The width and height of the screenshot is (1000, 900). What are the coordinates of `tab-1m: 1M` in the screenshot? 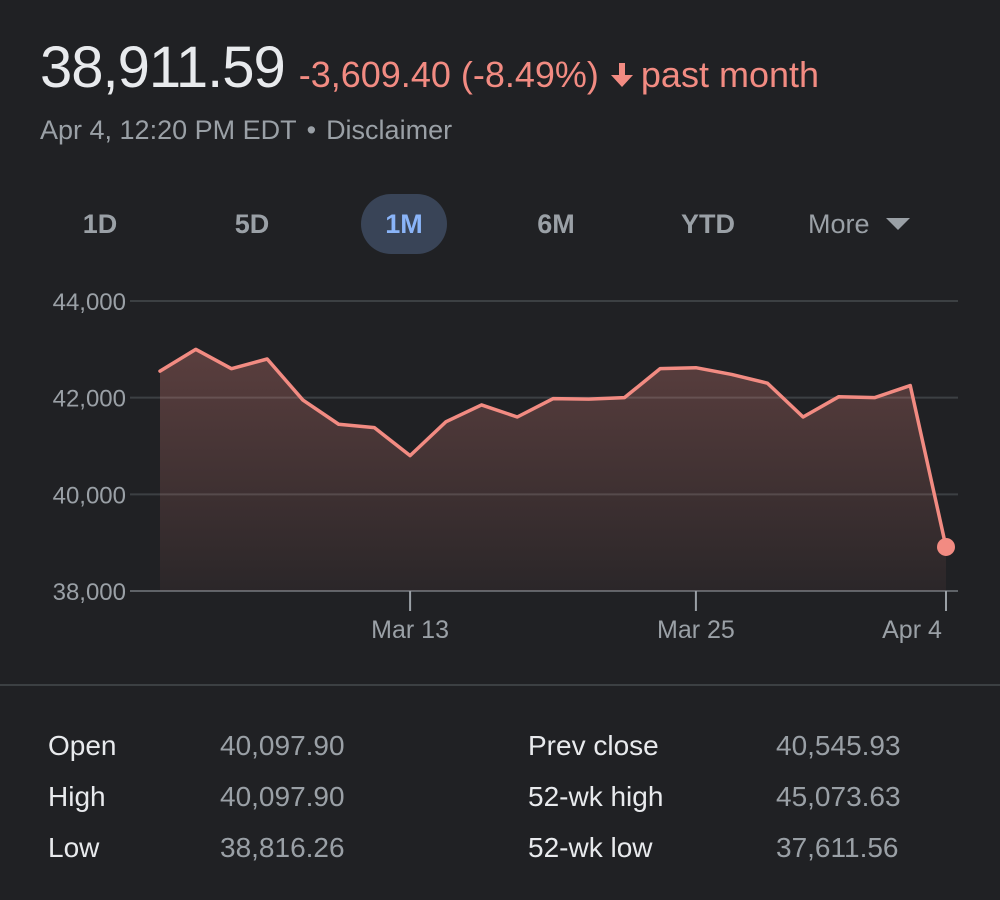 It's located at (404, 224).